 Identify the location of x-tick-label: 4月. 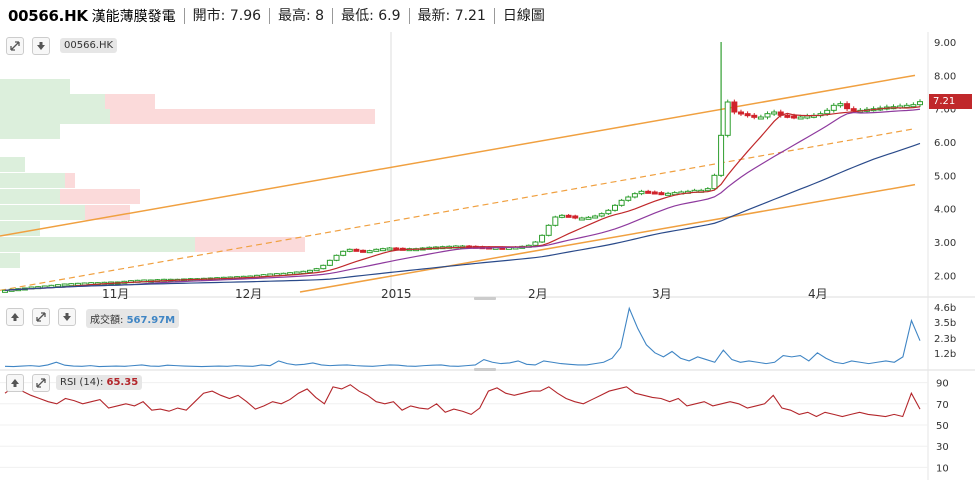
(818, 294).